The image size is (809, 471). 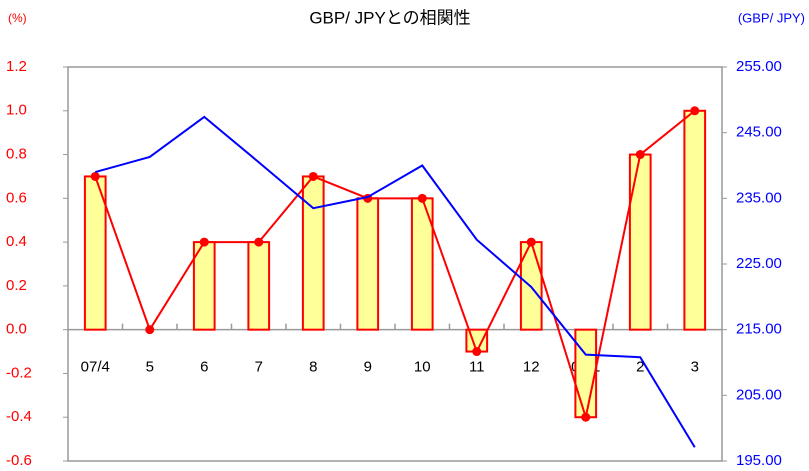 What do you see at coordinates (16, 329) in the screenshot?
I see `y-tick-label: 0.0` at bounding box center [16, 329].